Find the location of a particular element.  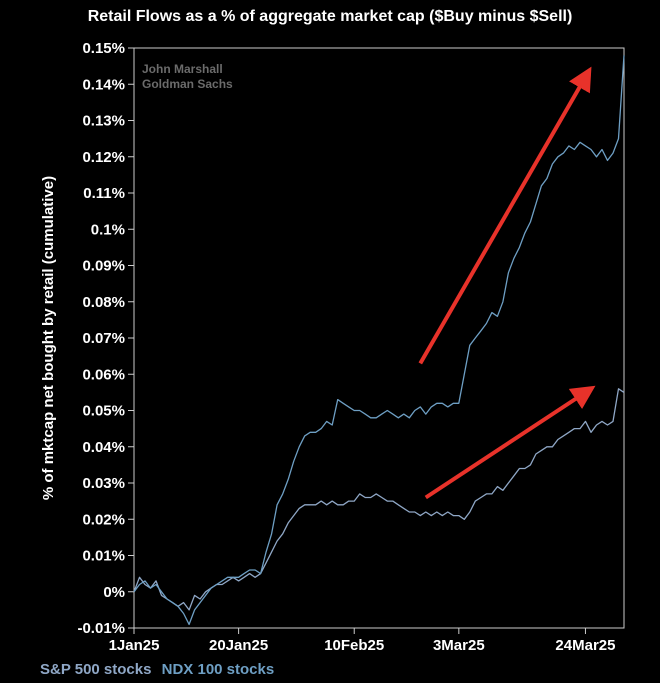

legend-item-ndx100: NDX 100 stocks is located at coordinates (218, 669).